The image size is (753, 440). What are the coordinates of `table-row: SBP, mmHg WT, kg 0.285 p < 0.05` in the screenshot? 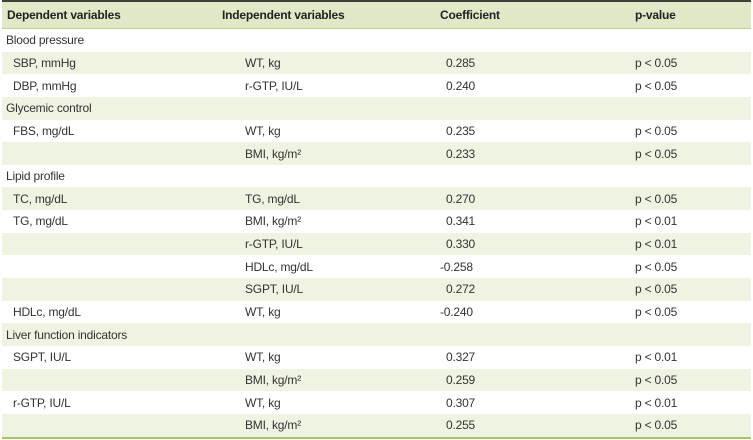 It's located at (376, 63).